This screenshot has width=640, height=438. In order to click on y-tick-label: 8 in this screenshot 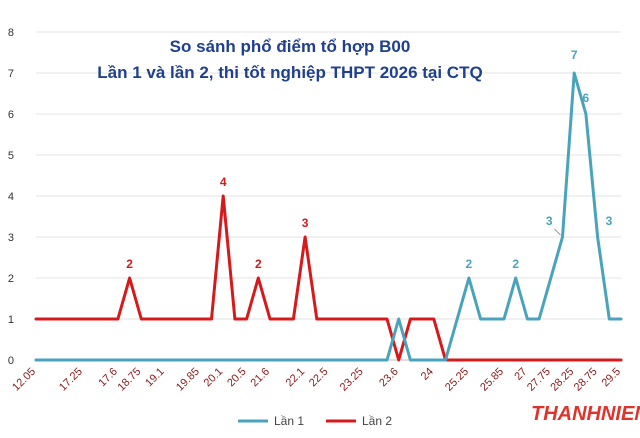, I will do `click(11, 33)`.